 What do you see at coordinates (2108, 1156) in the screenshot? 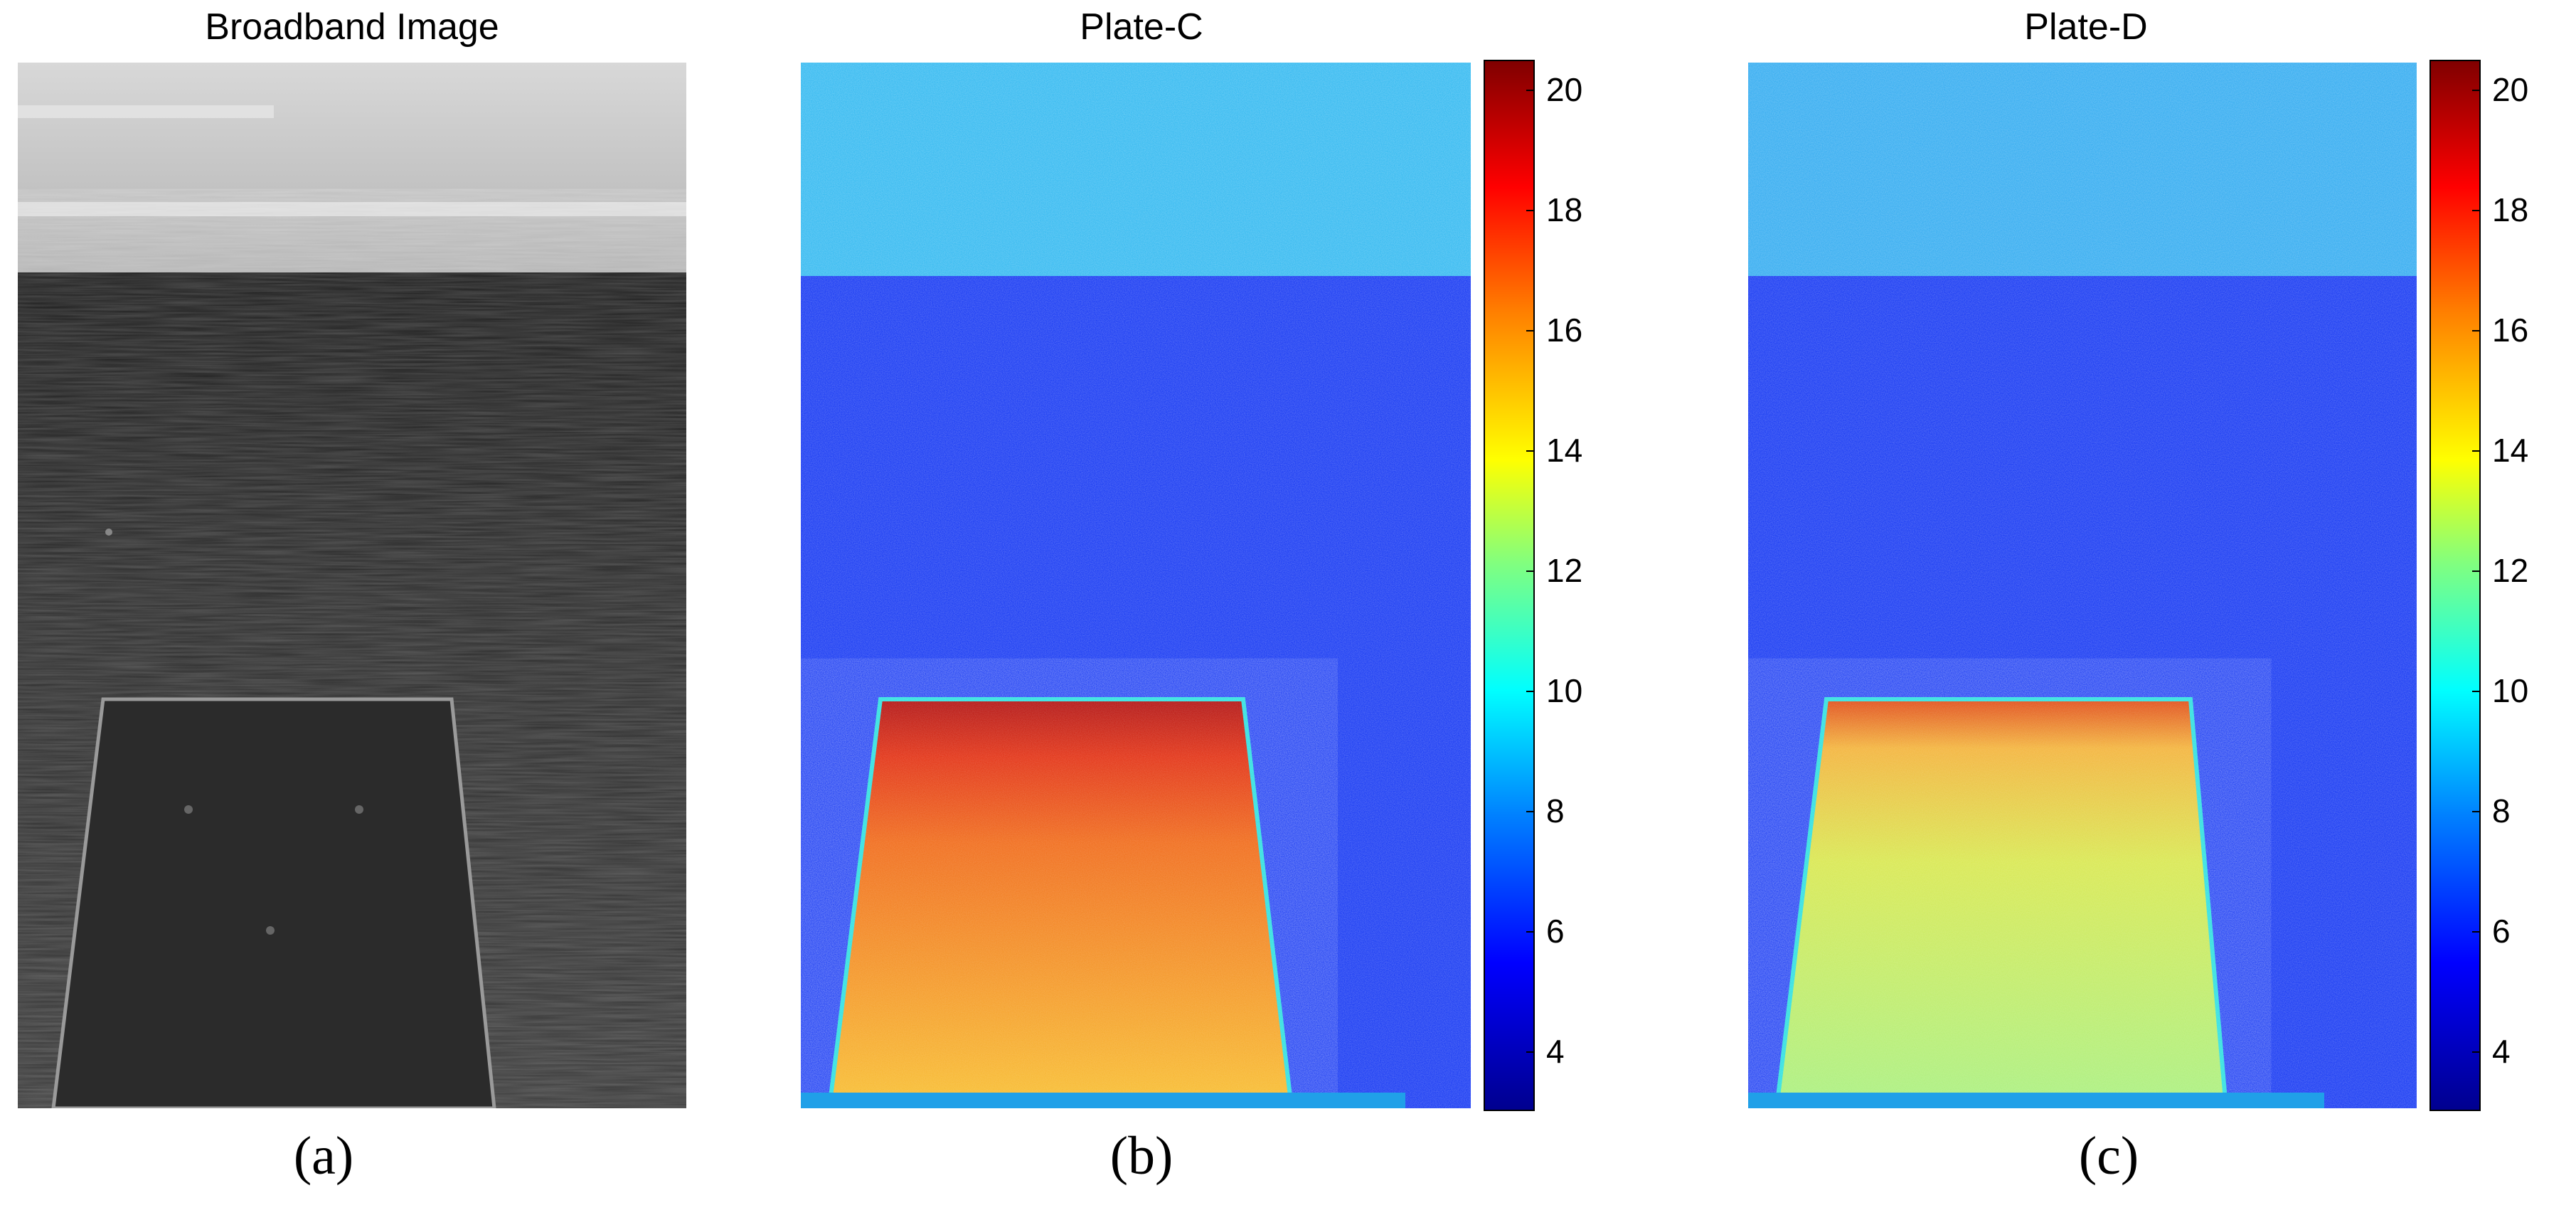
I see `panel-c-caption: (c)` at bounding box center [2108, 1156].